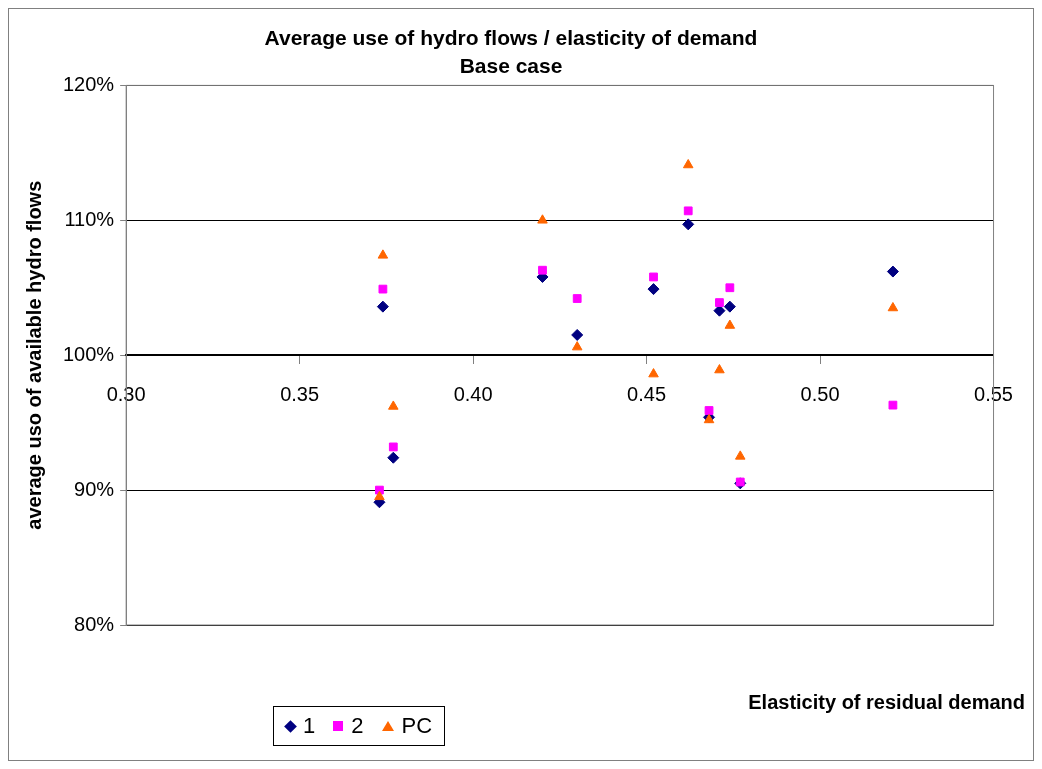 The image size is (1042, 769). I want to click on legend-label: 1, so click(309, 726).